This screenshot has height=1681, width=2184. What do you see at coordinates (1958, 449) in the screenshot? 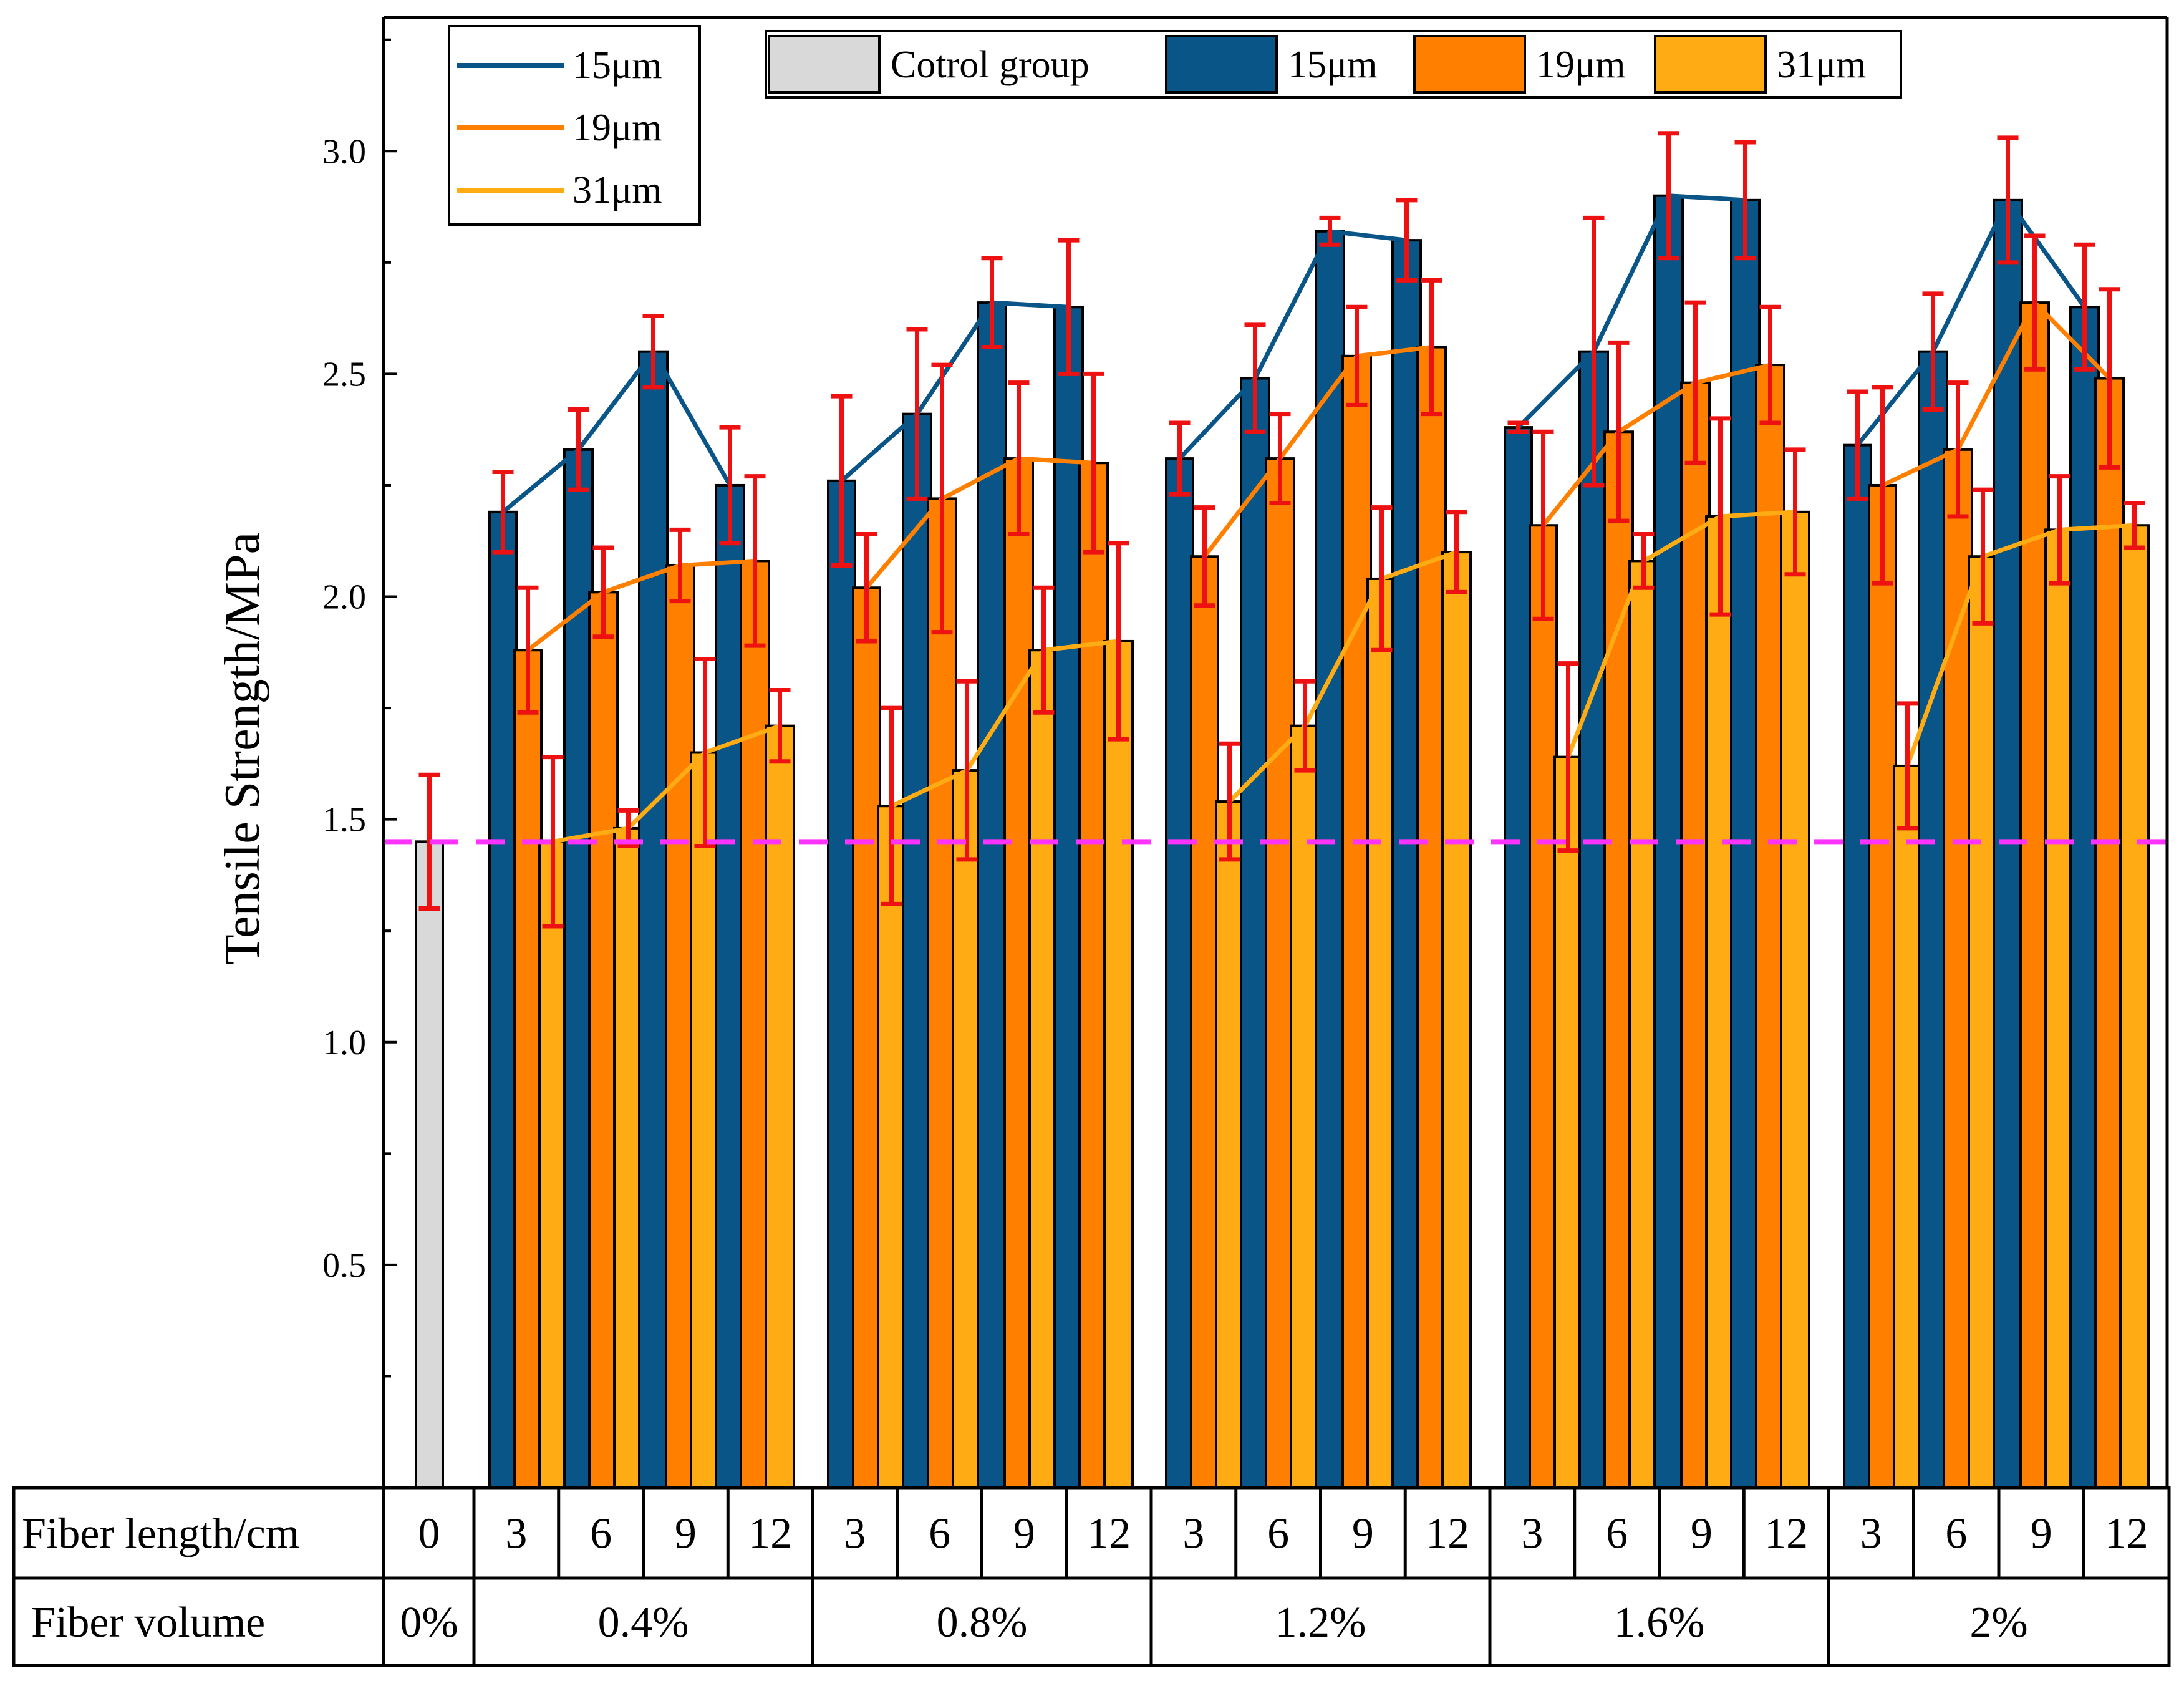
I see `bar-s19-group5-len6-error` at bounding box center [1958, 449].